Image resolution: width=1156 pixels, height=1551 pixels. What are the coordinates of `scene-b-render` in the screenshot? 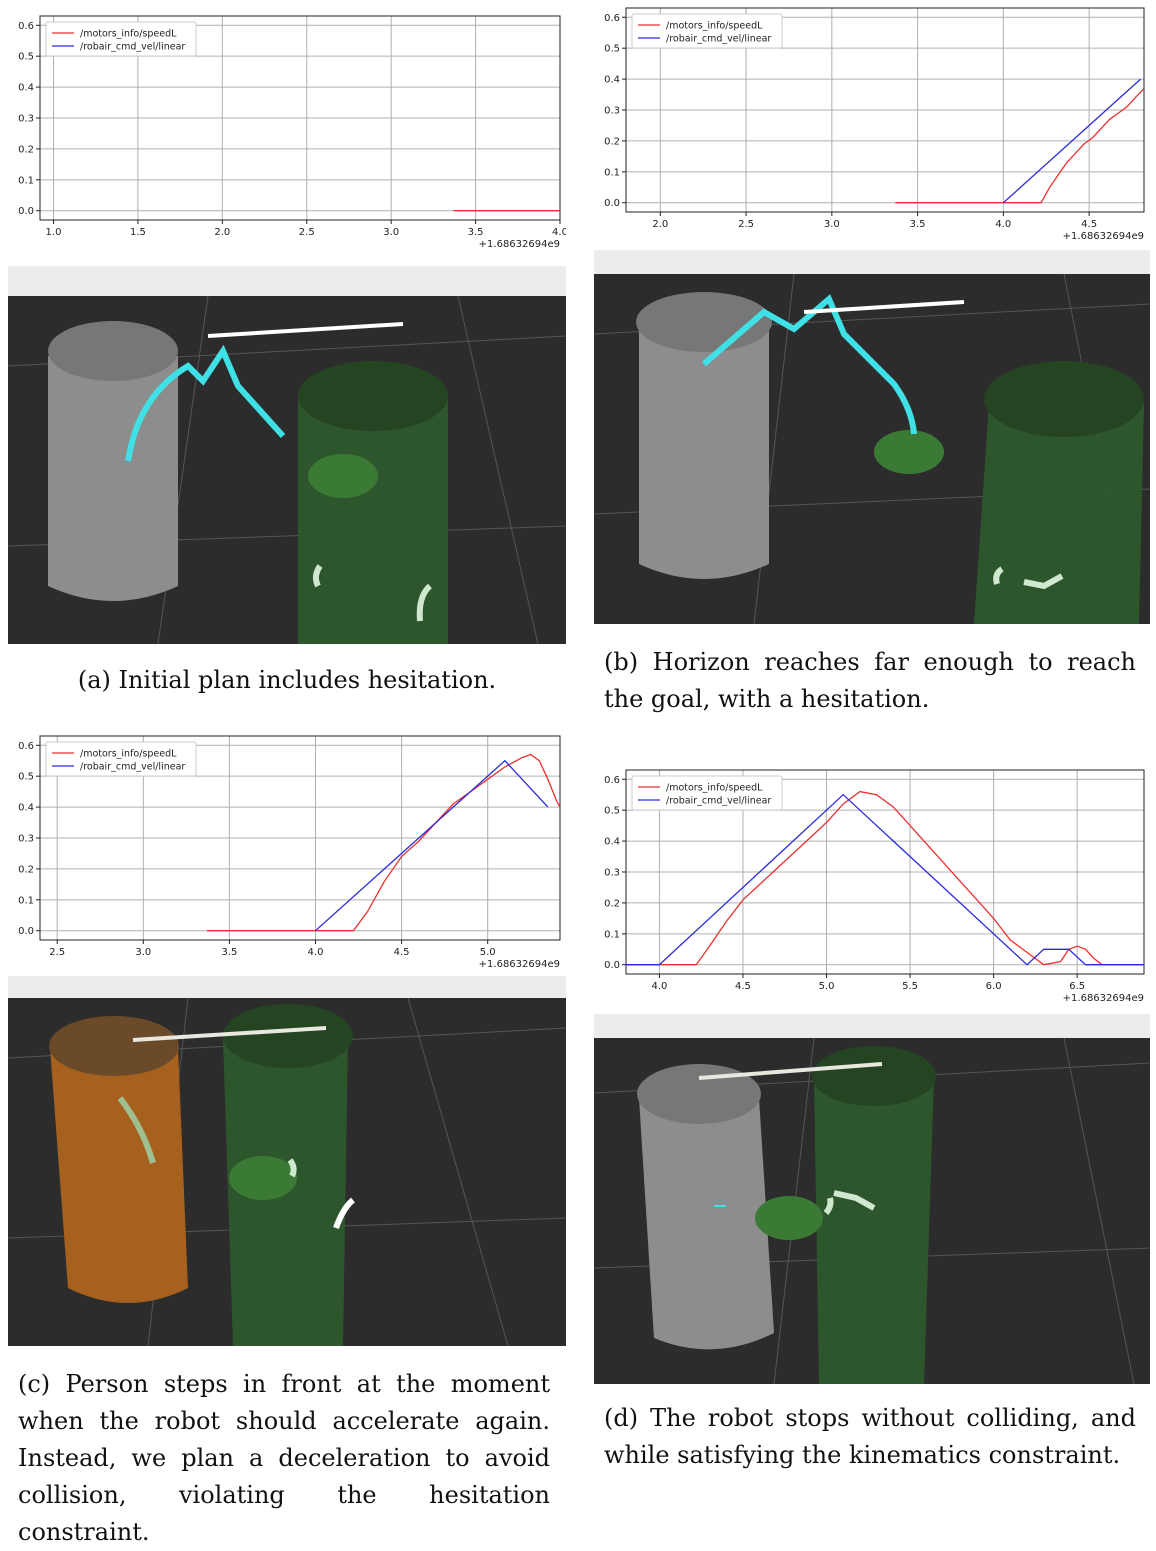 It's located at (872, 449).